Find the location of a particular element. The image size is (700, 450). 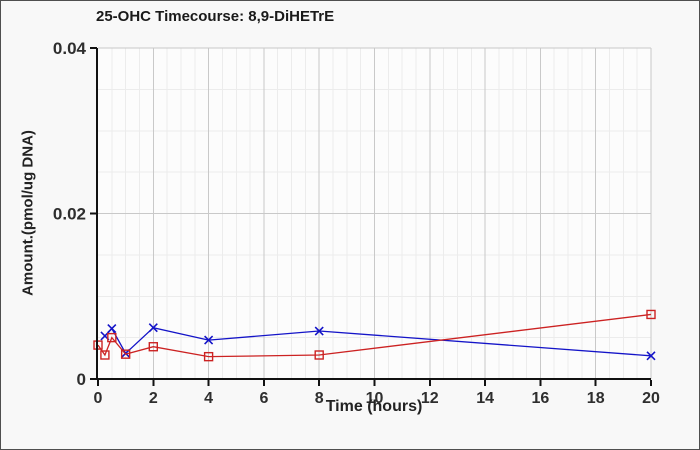

y-axis-label: Amount.(pmol/ug DNA) is located at coordinates (28, 213).